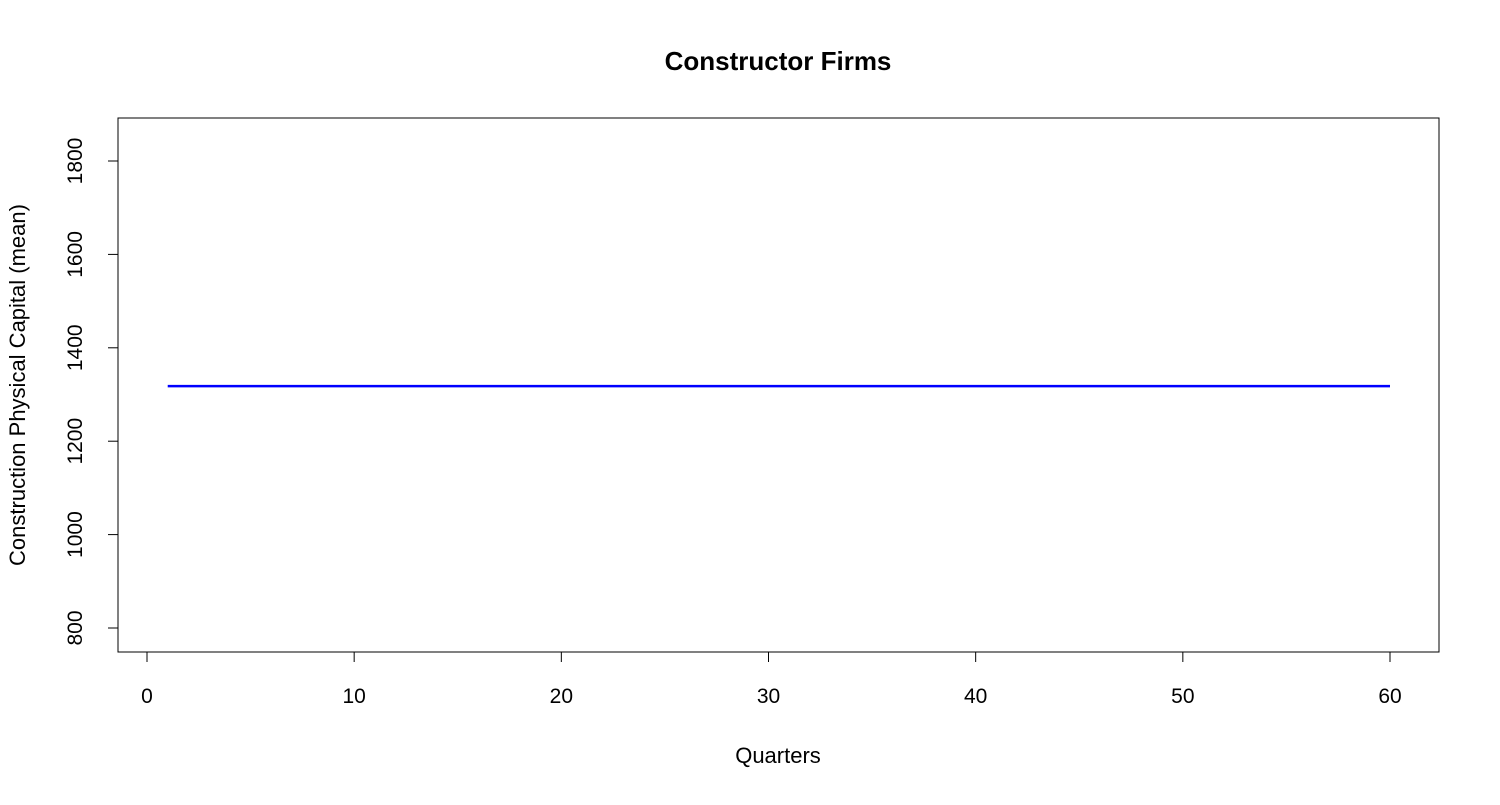 The height and width of the screenshot is (805, 1500). What do you see at coordinates (75, 627) in the screenshot?
I see `y-tick-label: 800` at bounding box center [75, 627].